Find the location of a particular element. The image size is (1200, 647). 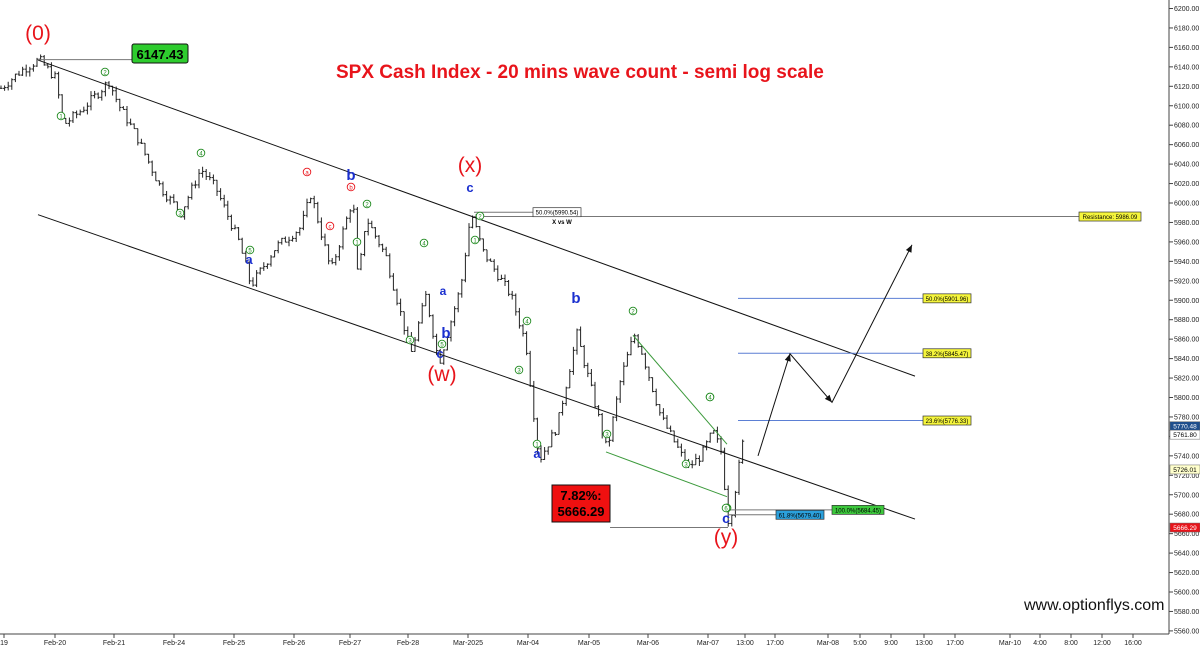

y-tick-label: 5680.00 is located at coordinates (1186, 515).